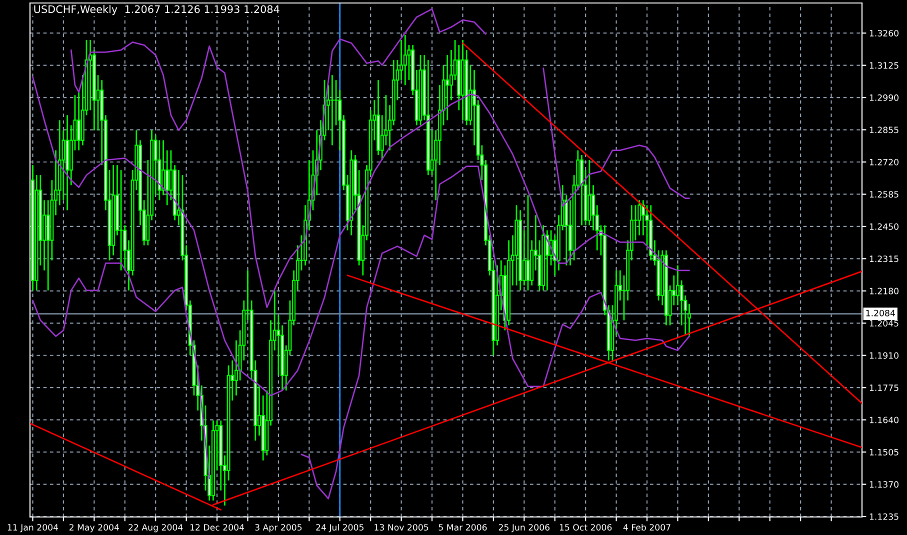 The width and height of the screenshot is (907, 535). Describe the element at coordinates (884, 130) in the screenshot. I see `y-tick-label: 1.2855` at that location.